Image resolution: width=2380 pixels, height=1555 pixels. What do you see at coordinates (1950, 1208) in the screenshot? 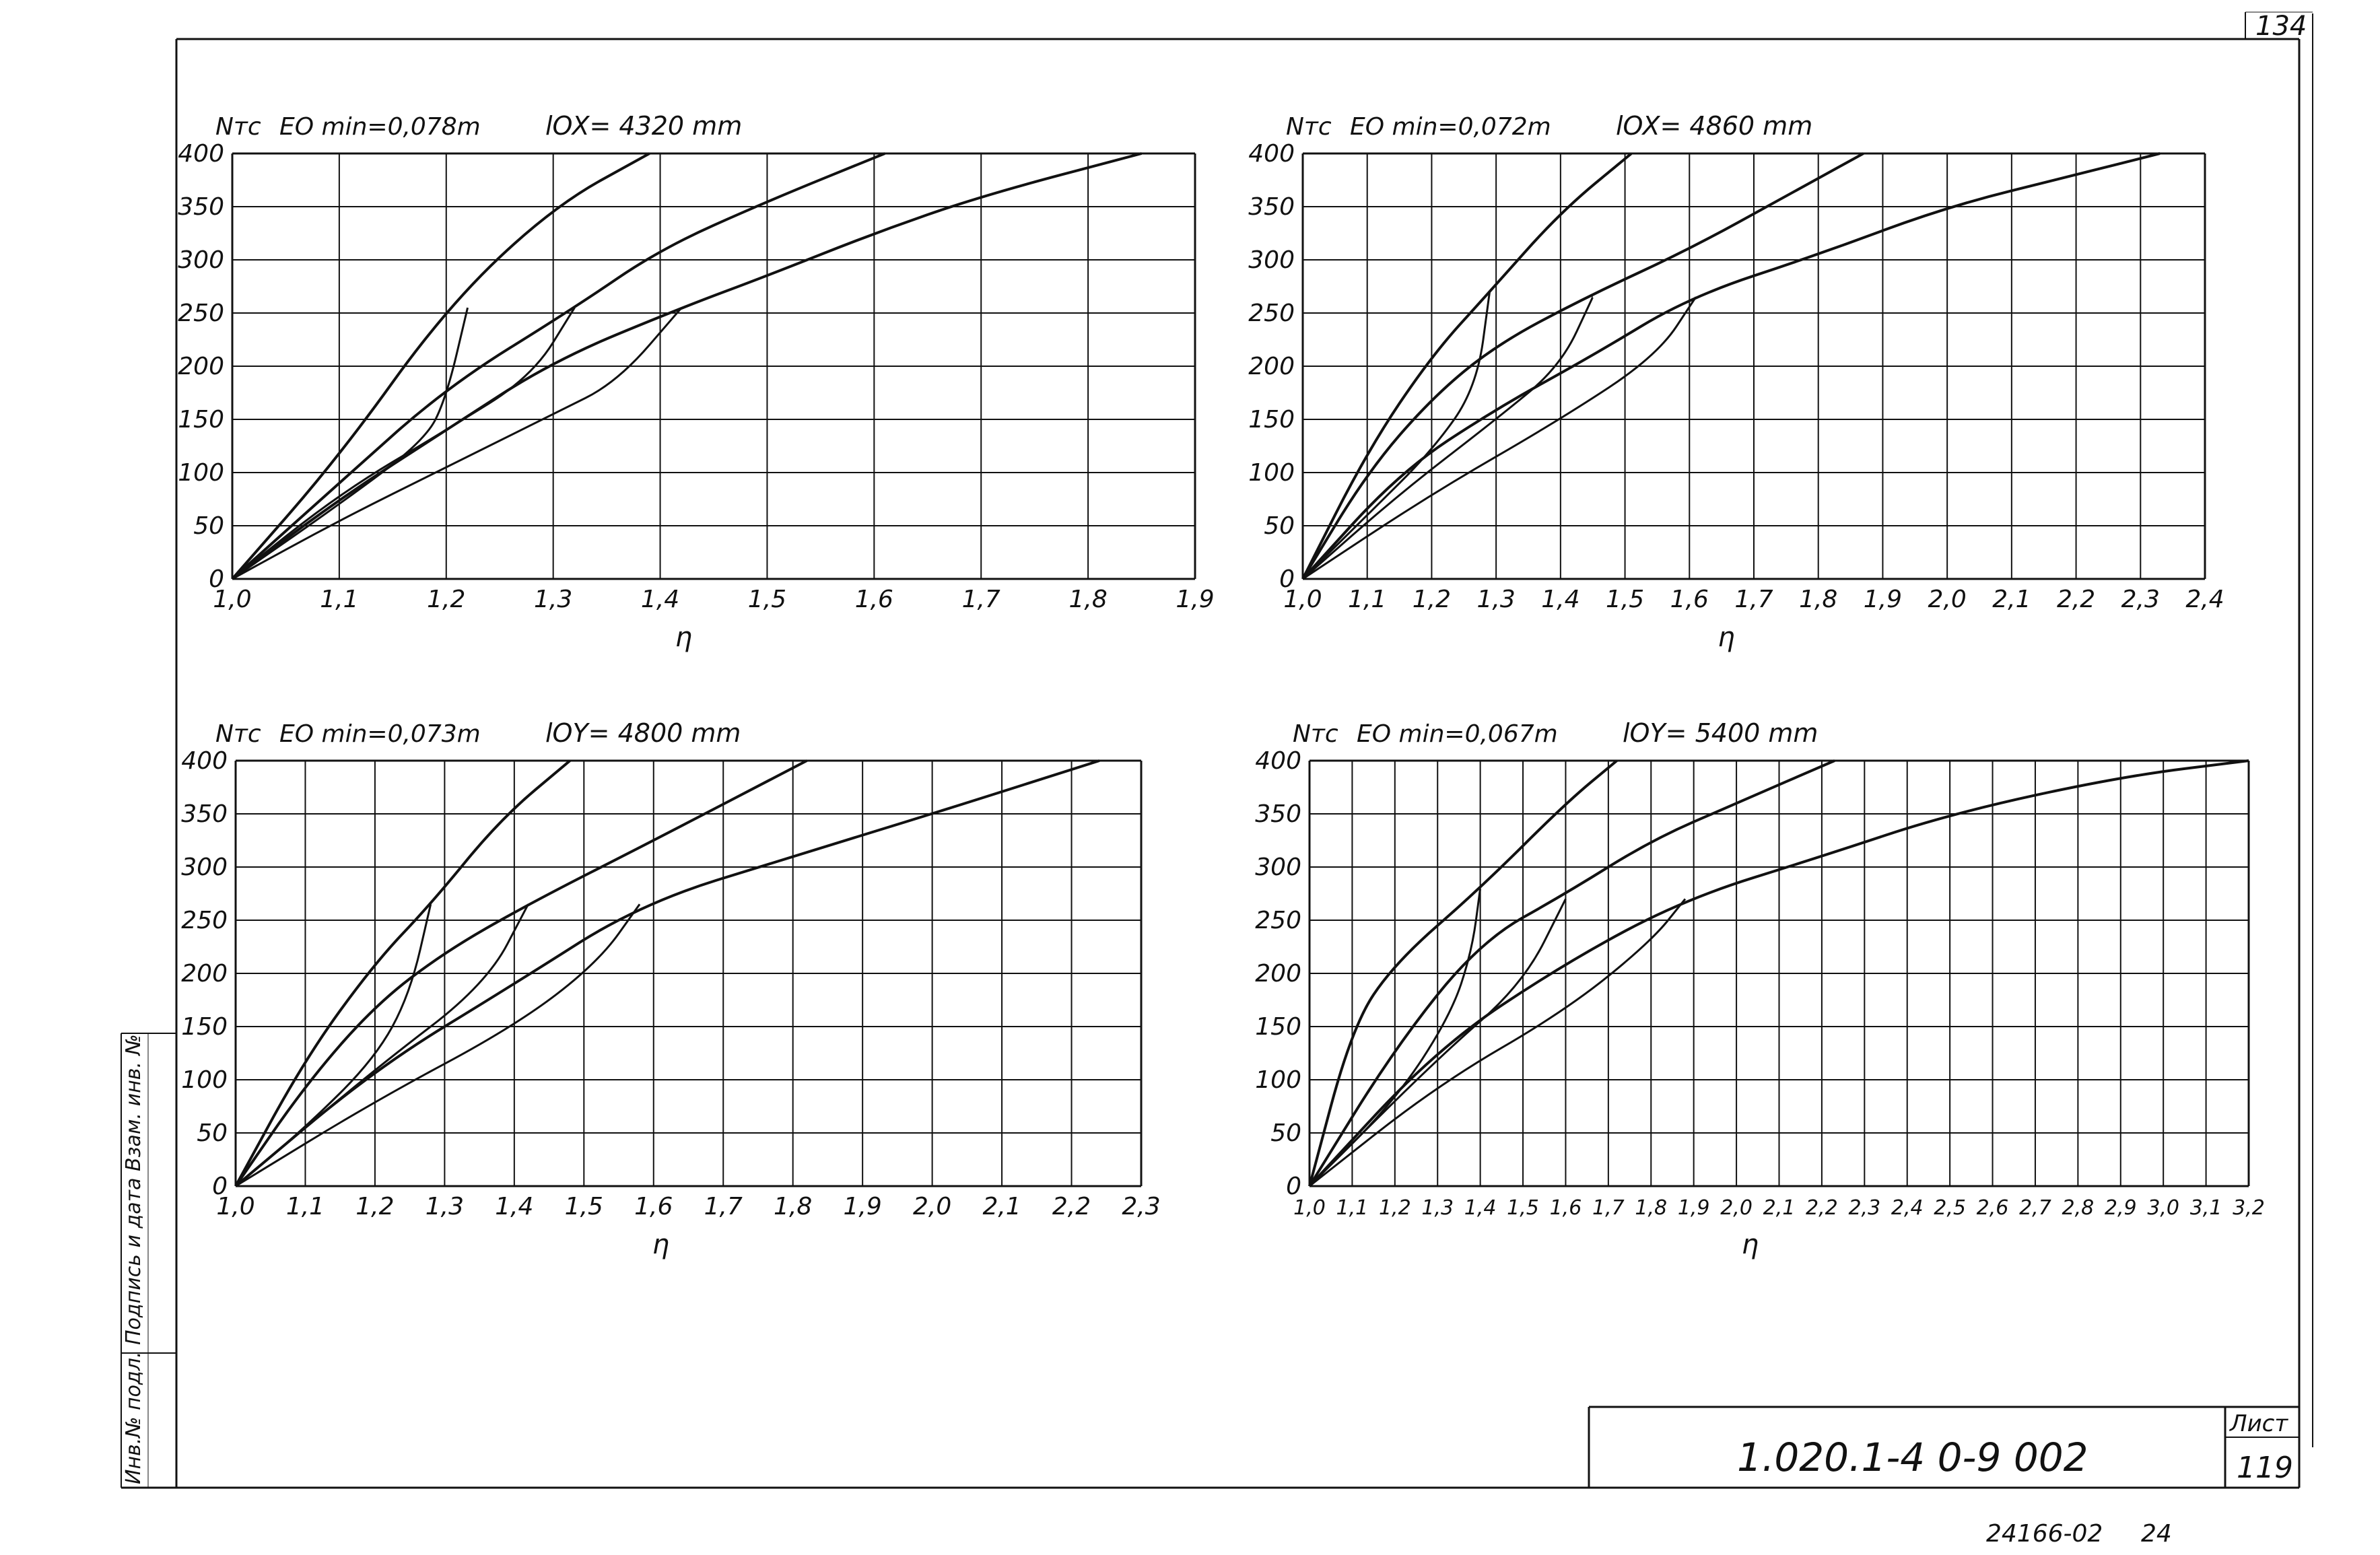
I see `x-tick-label: 2,5` at bounding box center [1950, 1208].